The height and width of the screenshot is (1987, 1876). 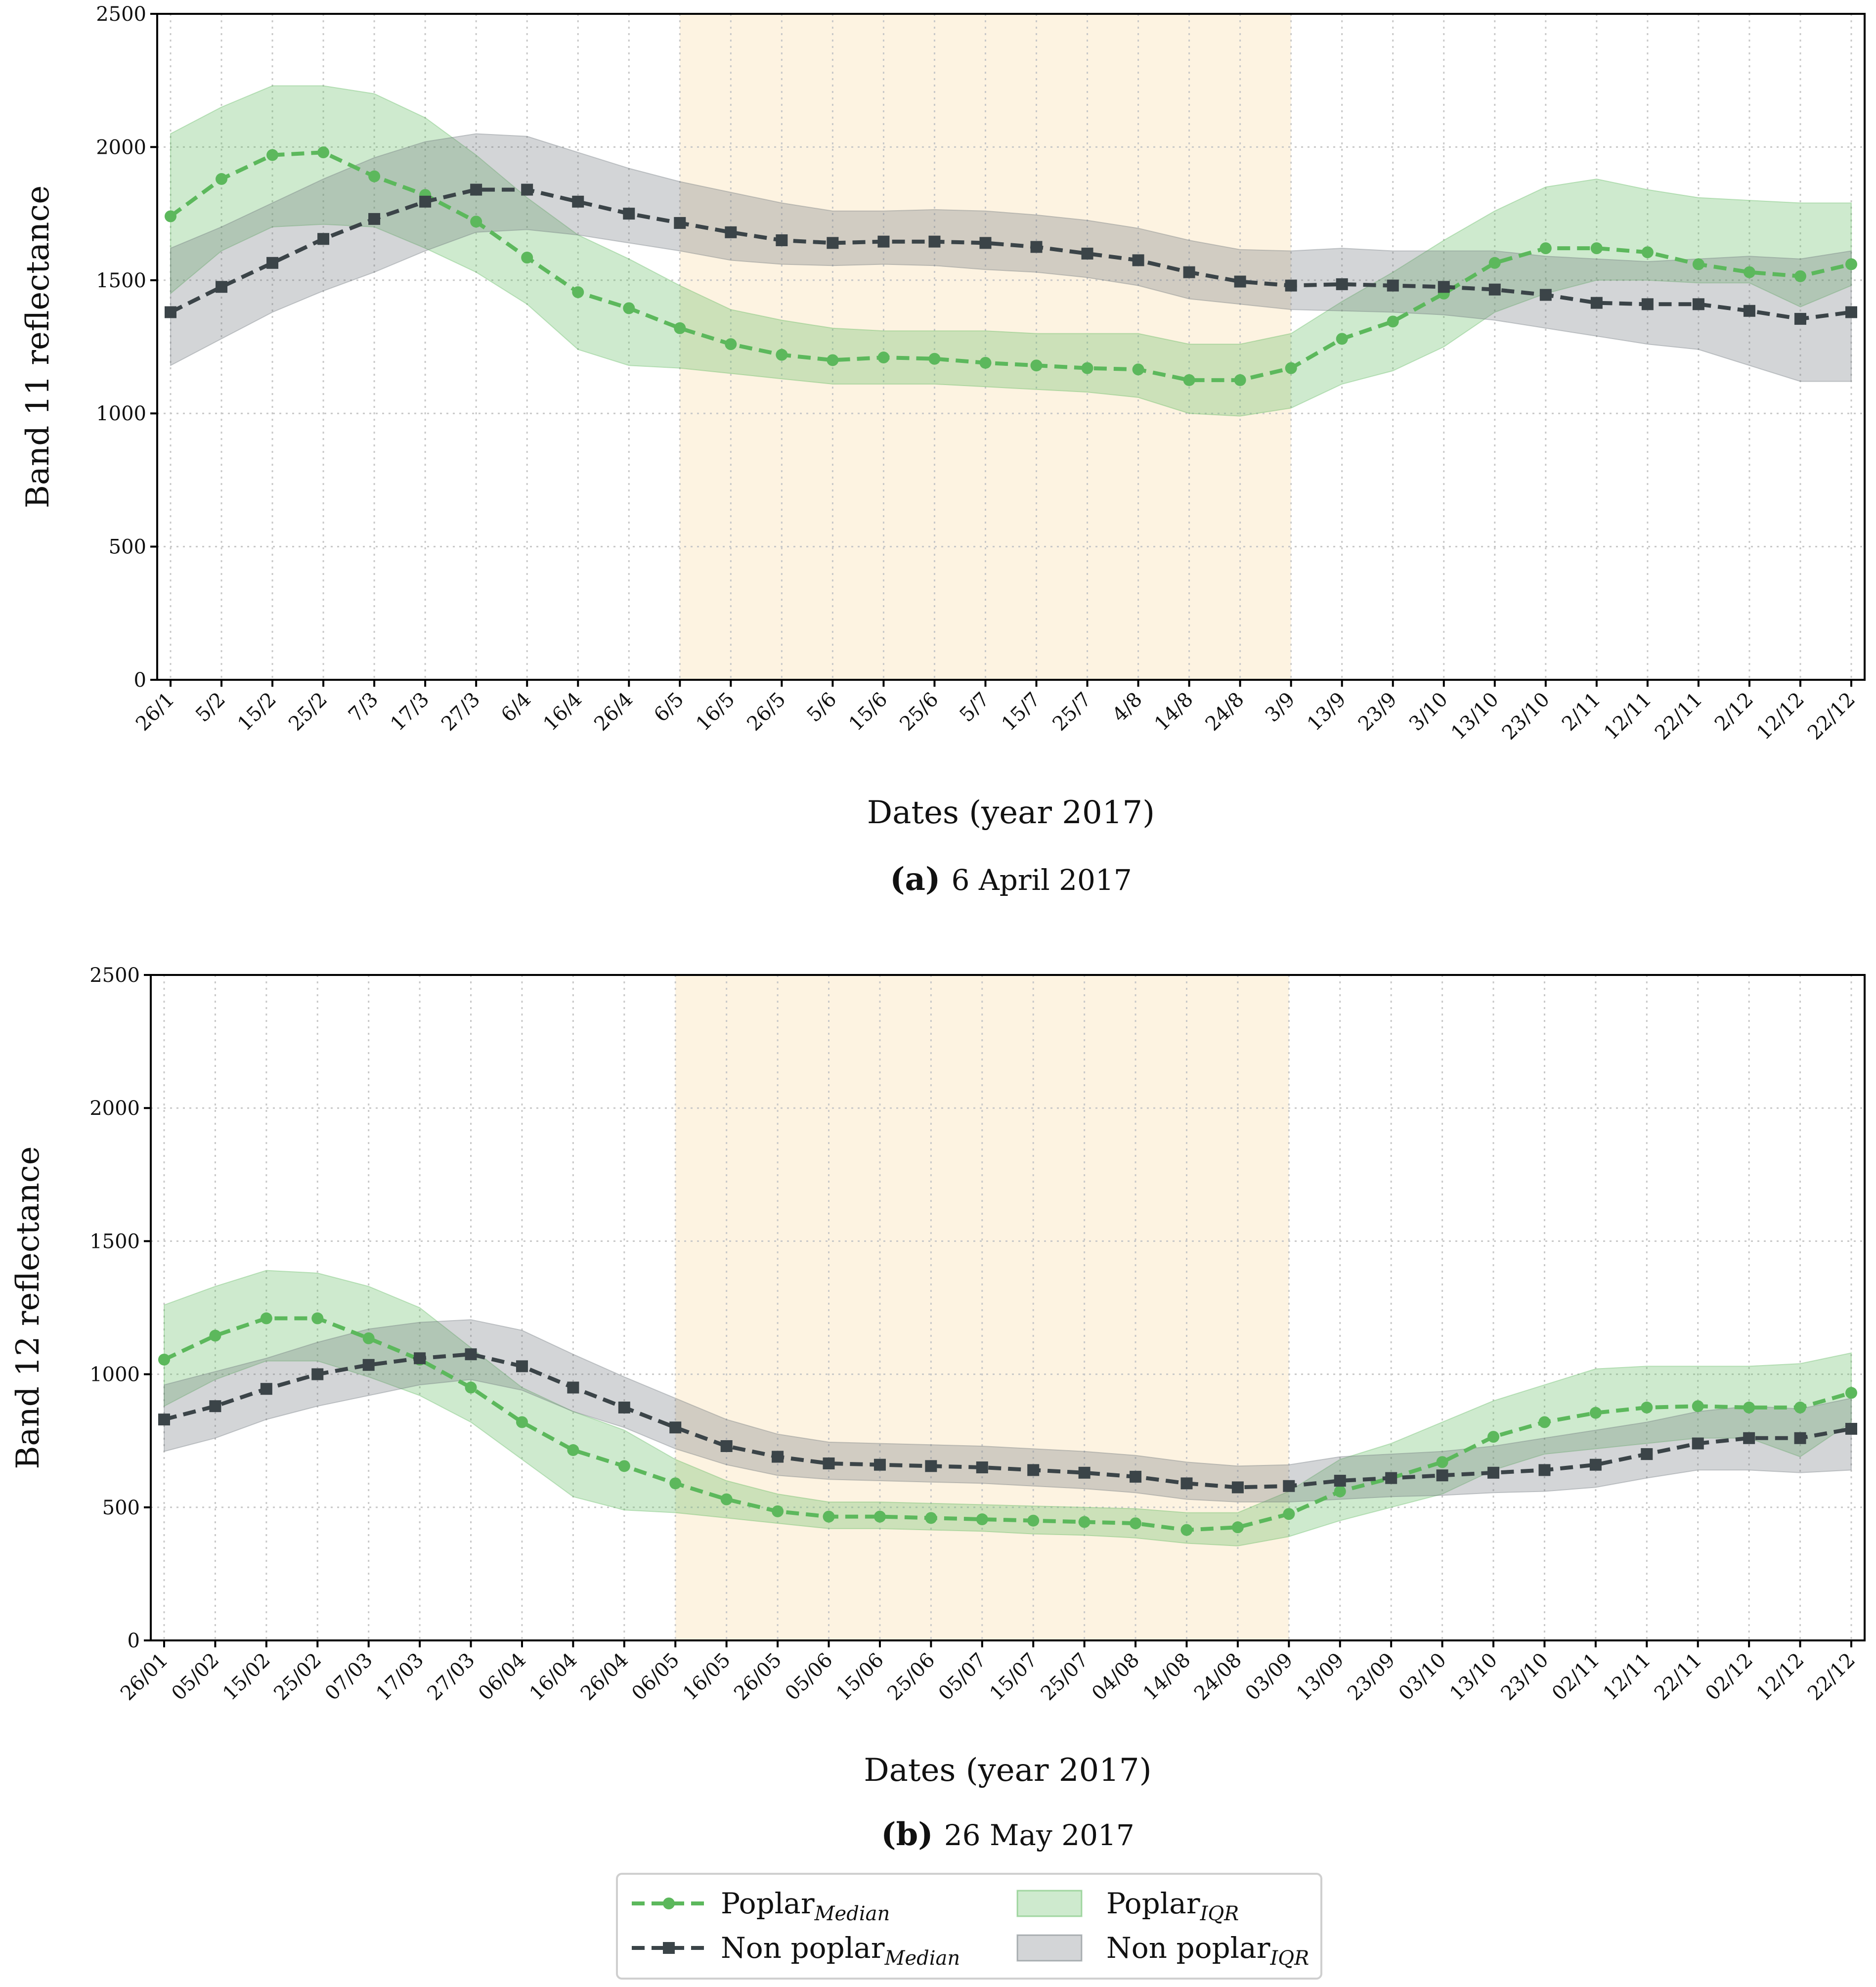 I want to click on x-tick-label: 26/05, so click(x=758, y=1677).